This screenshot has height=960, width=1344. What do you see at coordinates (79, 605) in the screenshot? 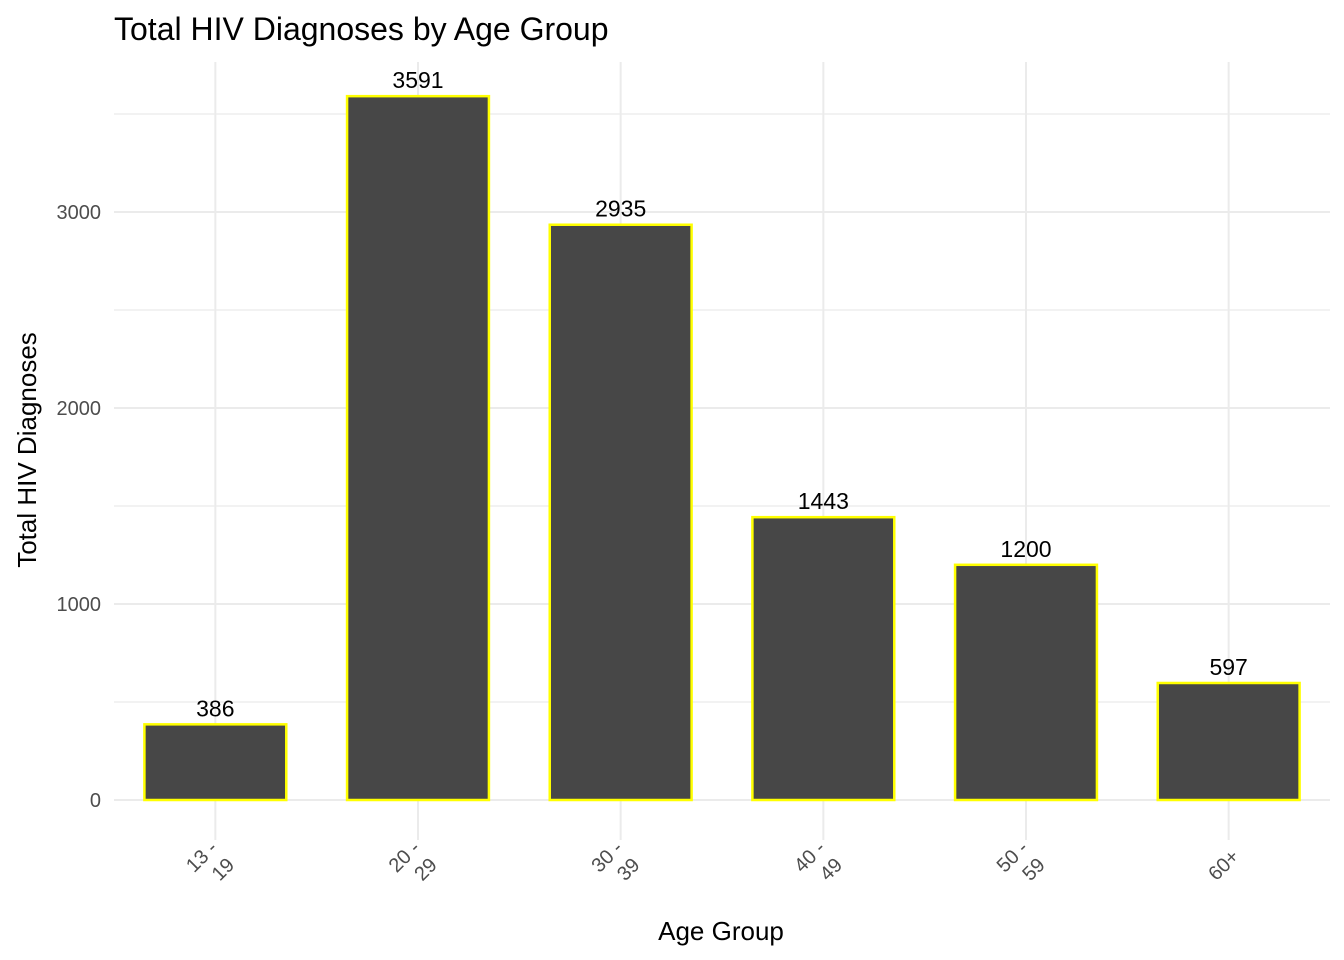
I see `y-tick-label: 1000` at bounding box center [79, 605].